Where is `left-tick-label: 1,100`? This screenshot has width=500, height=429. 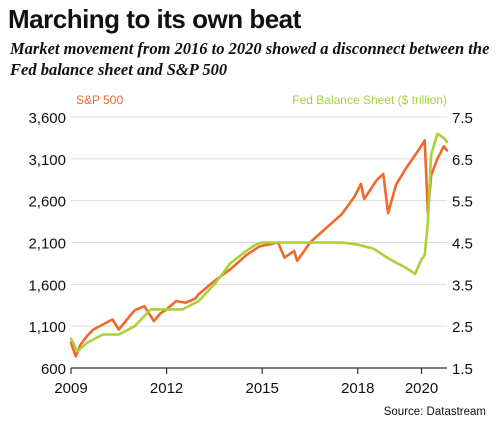 left-tick-label: 1,100 is located at coordinates (47, 327).